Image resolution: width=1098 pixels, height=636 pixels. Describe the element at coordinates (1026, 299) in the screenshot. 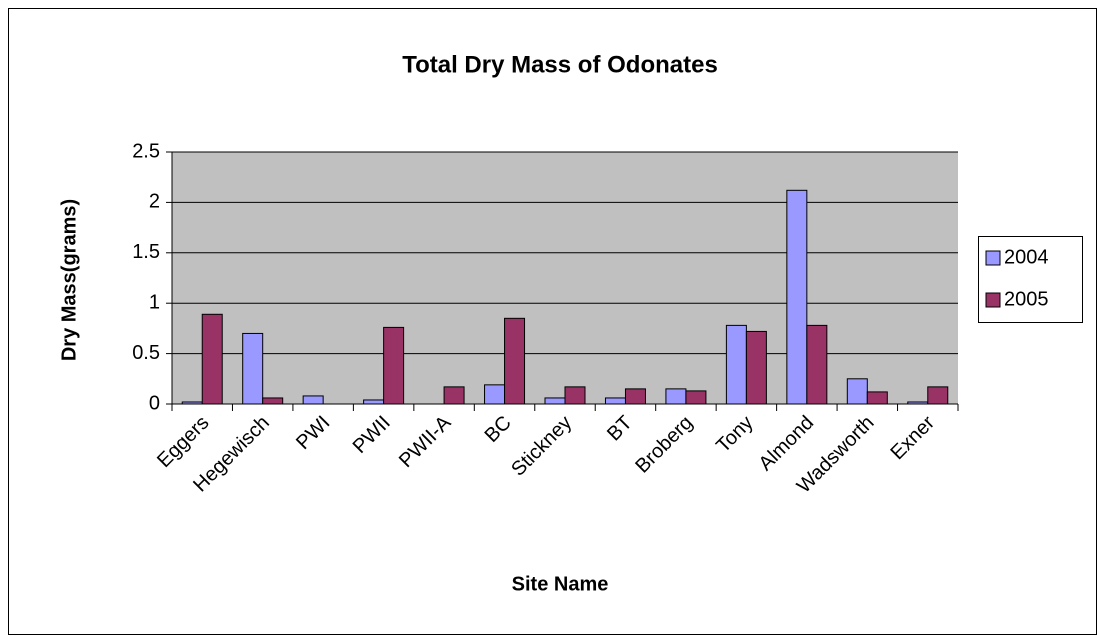

I see `legend-label: 2005` at that location.